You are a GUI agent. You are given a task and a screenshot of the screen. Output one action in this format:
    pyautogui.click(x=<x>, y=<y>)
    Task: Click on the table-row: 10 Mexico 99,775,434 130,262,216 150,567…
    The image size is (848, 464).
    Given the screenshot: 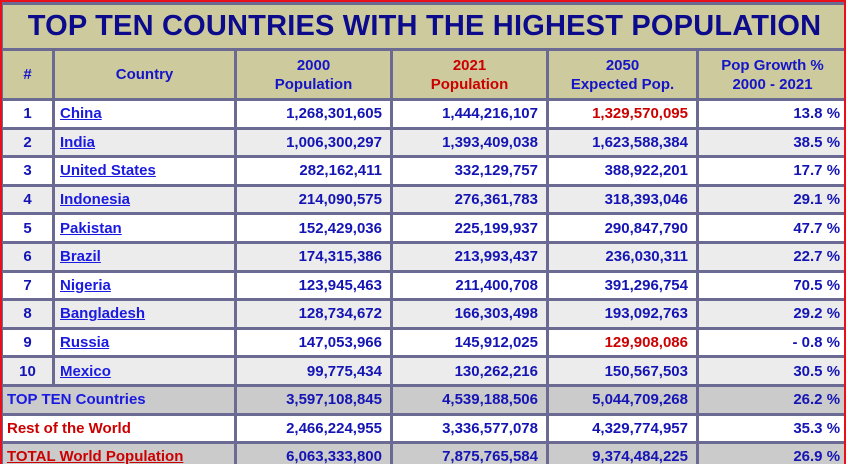 What is the action you would take?
    pyautogui.click(x=423, y=371)
    